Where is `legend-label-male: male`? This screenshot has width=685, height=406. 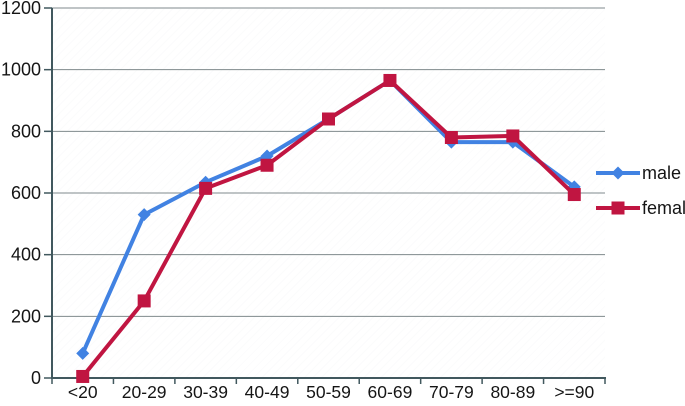
legend-label-male: male is located at coordinates (662, 173).